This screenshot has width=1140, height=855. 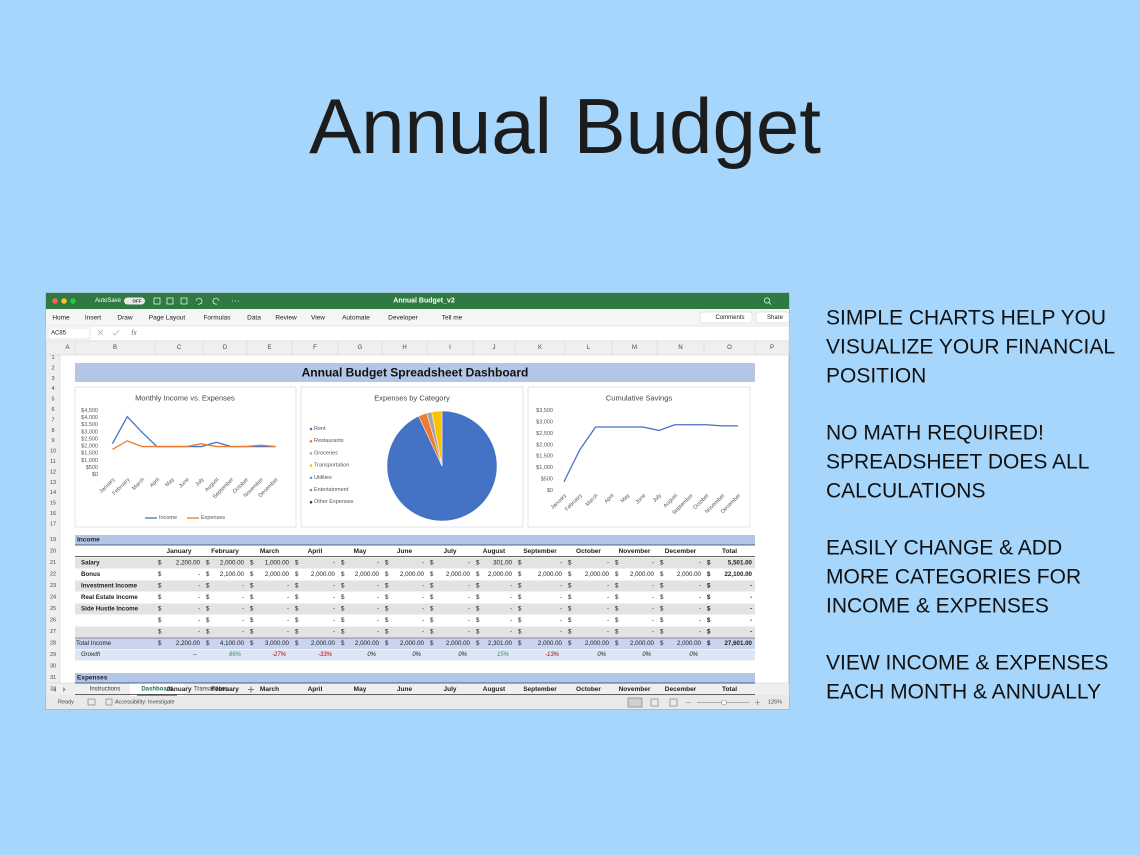 I want to click on y-tick-label: $3,500, so click(x=89, y=425).